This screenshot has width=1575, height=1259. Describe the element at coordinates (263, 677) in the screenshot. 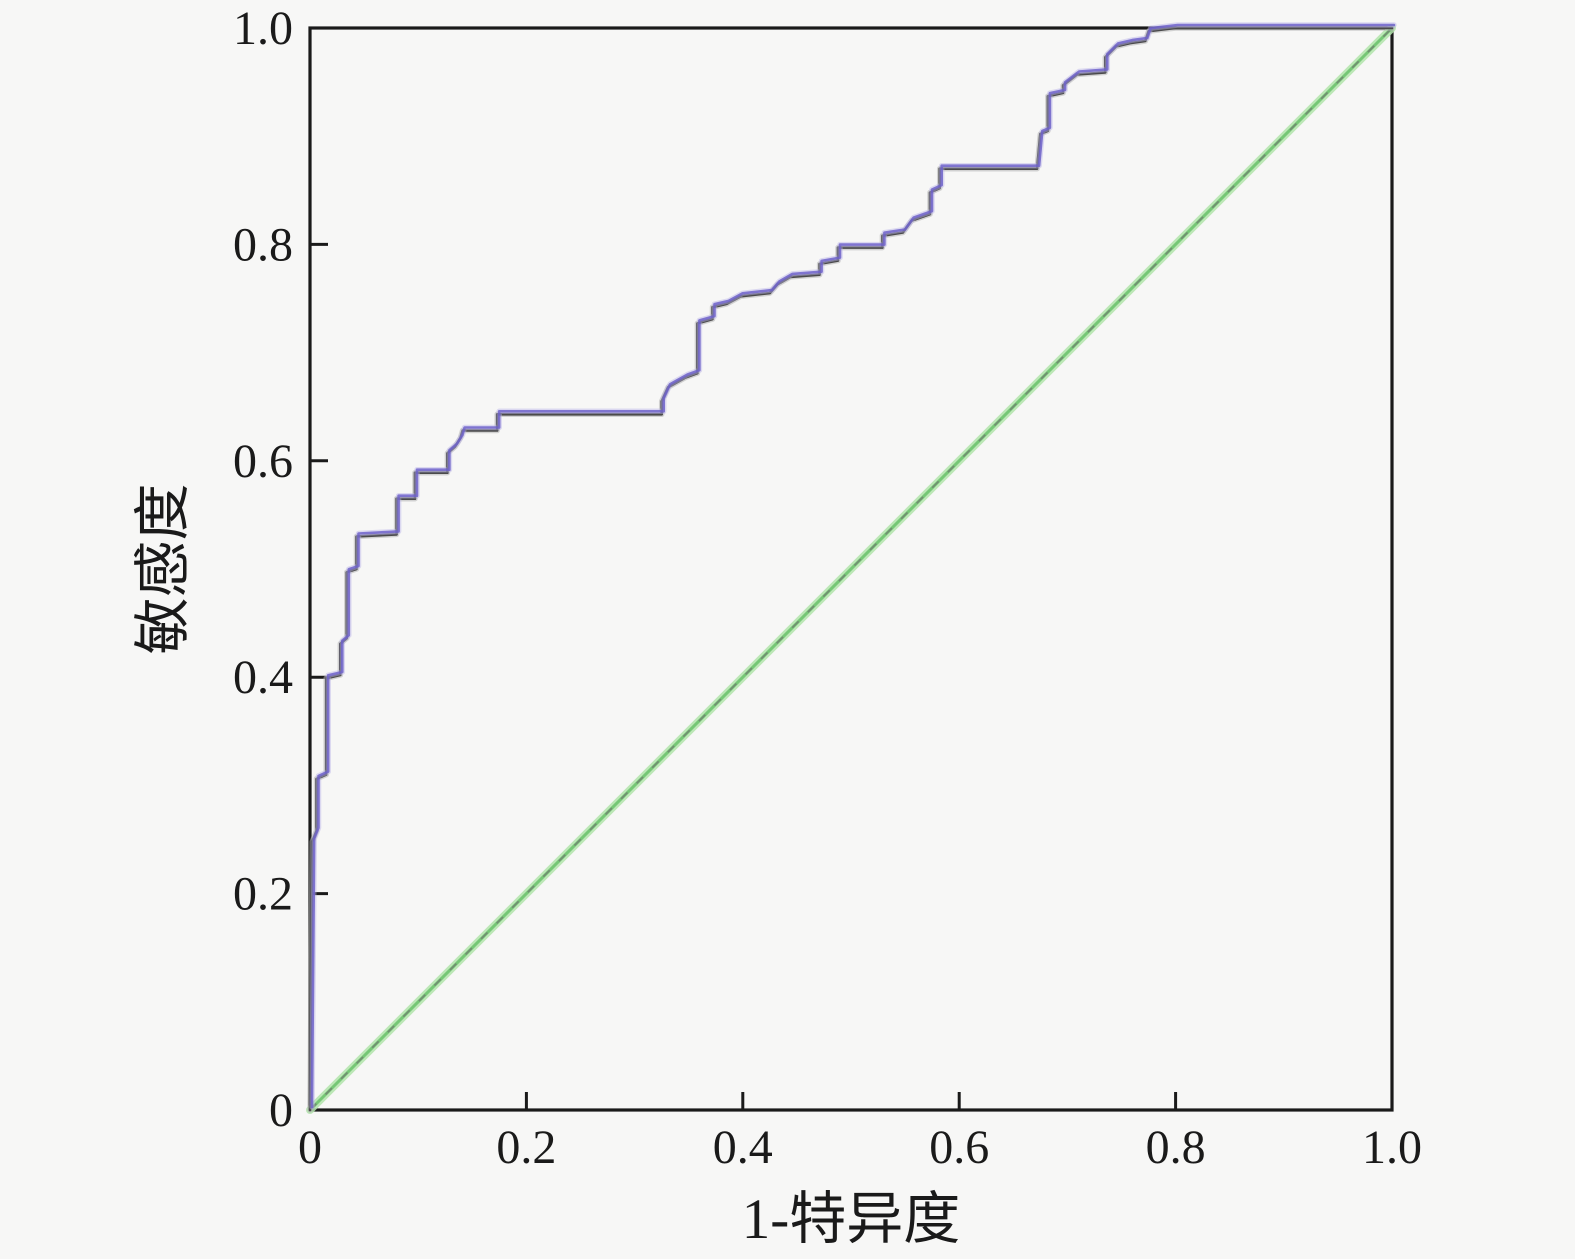

I see `y-tick-label: 0.4` at that location.